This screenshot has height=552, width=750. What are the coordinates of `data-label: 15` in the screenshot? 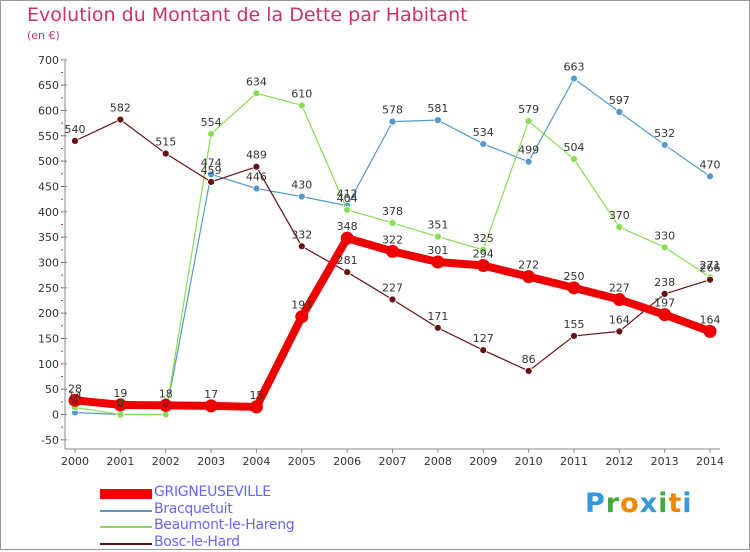 It's located at (256, 395).